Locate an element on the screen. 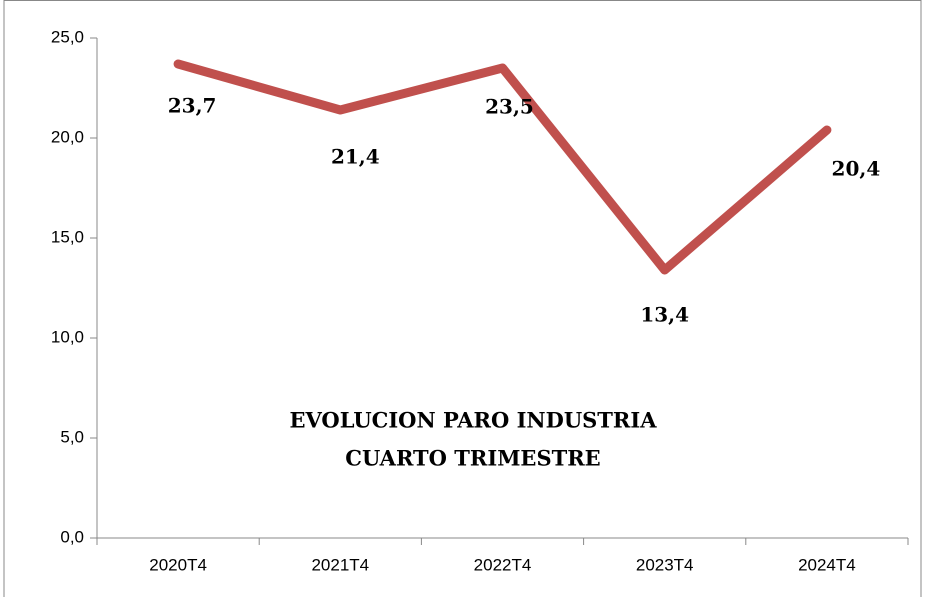 This screenshot has width=926, height=602. chart-title: CUARTO TRIMESTRE is located at coordinates (472, 458).